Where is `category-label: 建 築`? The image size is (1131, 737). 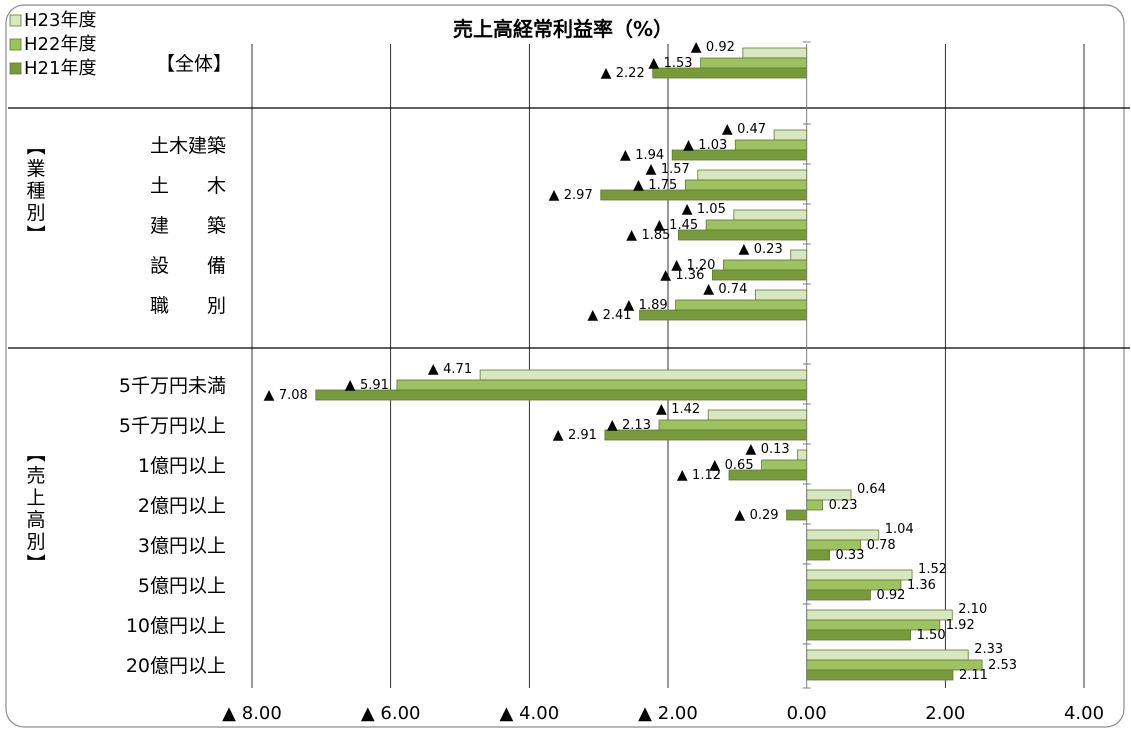
category-label: 建 築 is located at coordinates (188, 226).